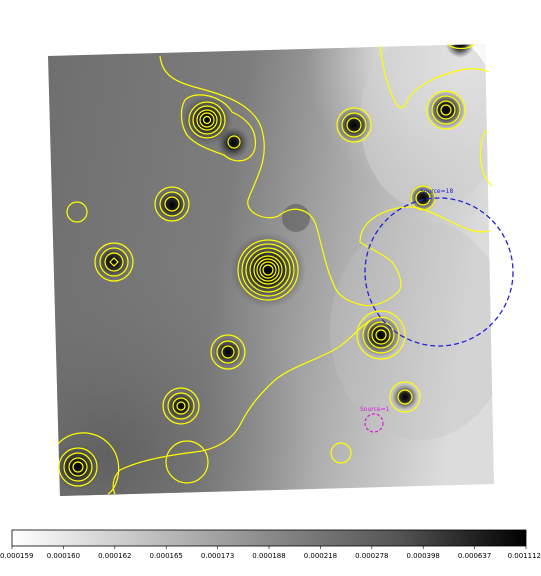  What do you see at coordinates (436, 191) in the screenshot?
I see `region-label-source-18: Source=18` at bounding box center [436, 191].